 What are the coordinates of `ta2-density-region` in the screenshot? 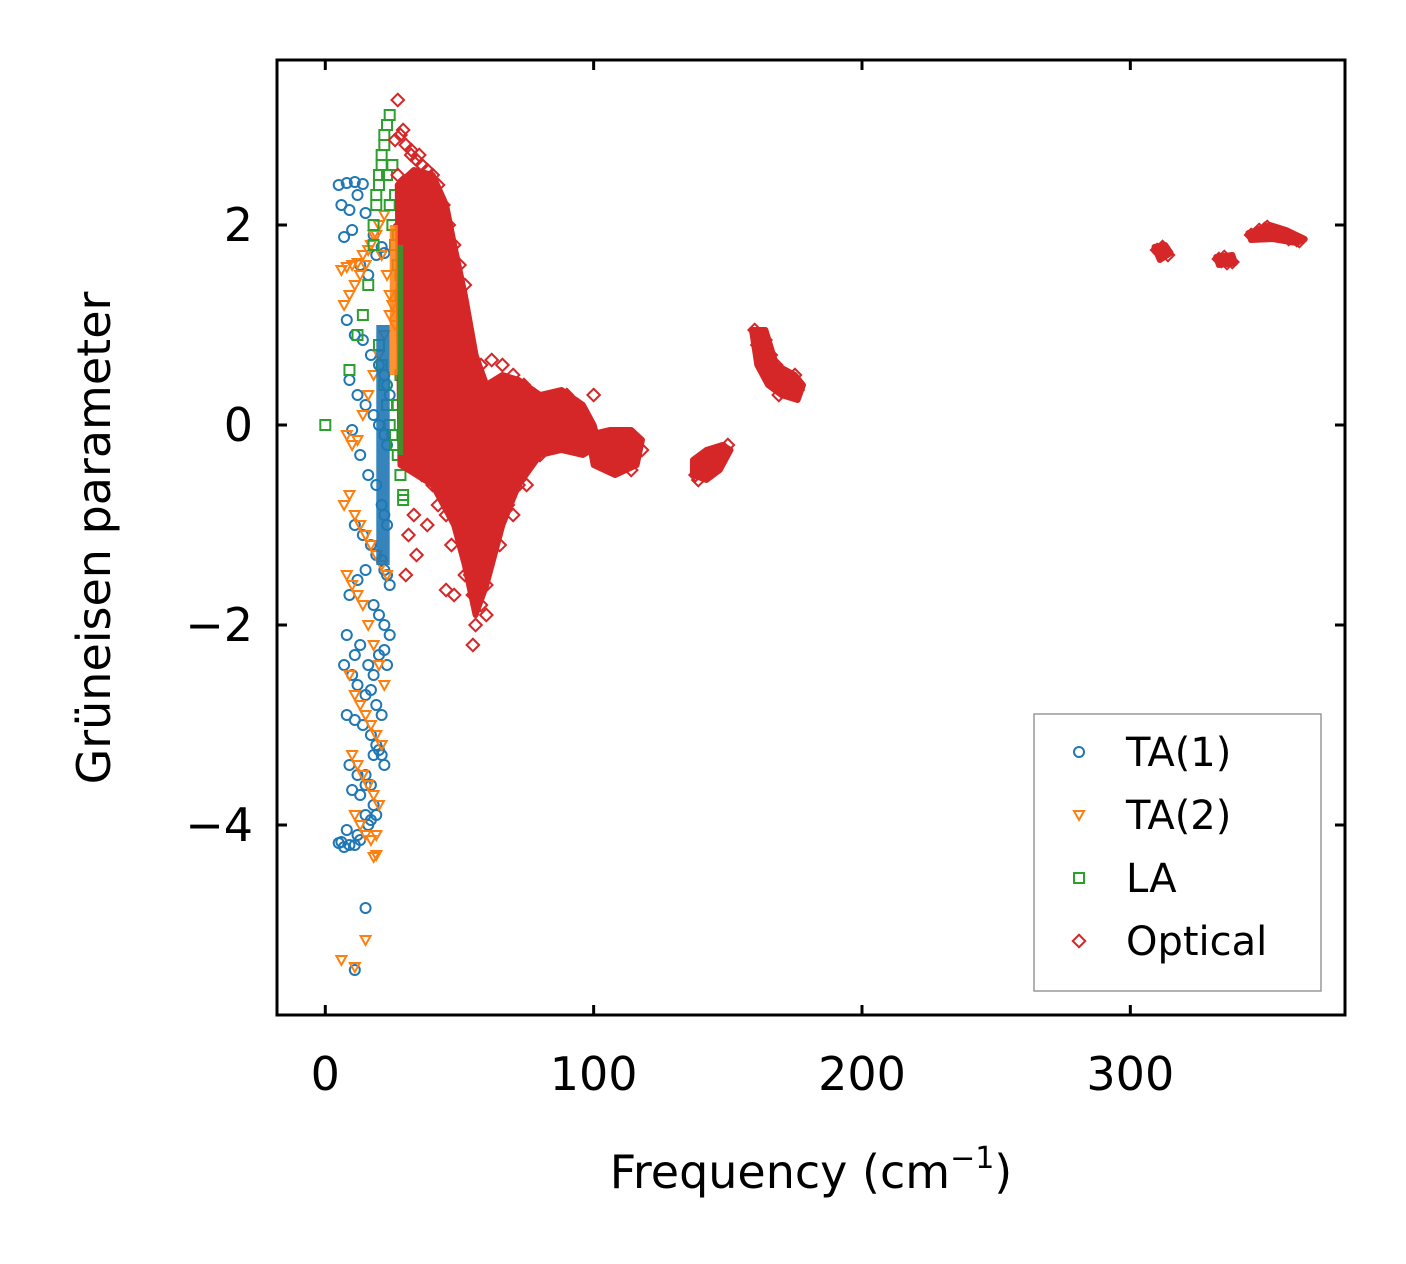 It's located at (393, 300).